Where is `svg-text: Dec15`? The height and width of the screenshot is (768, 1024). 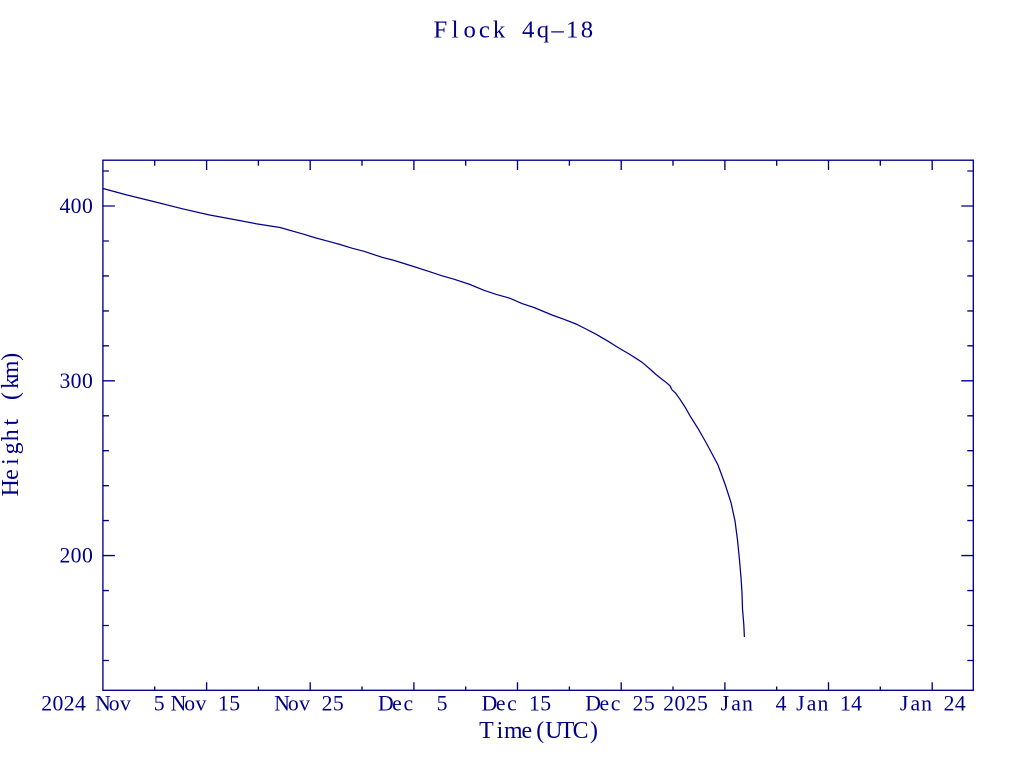 svg-text: Dec15 is located at coordinates (517, 704).